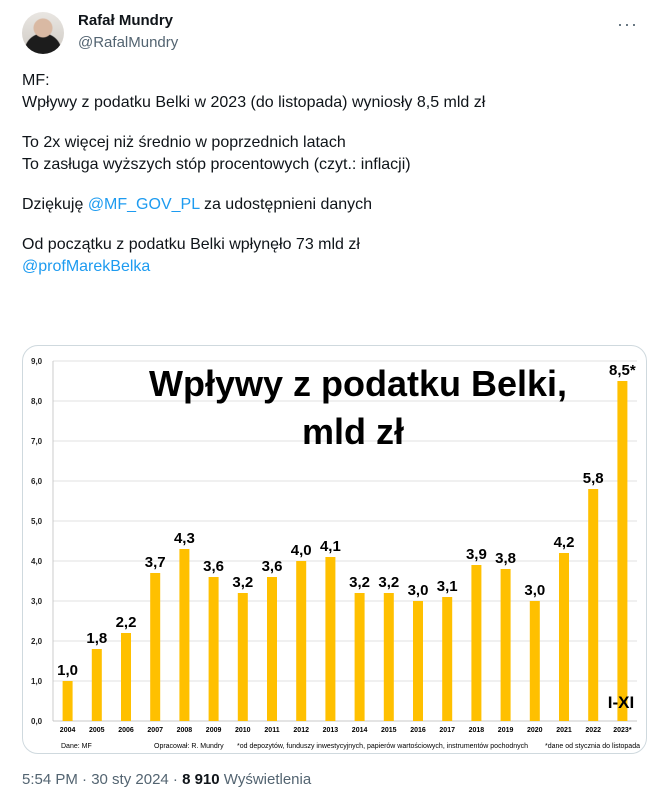 This screenshot has width=655, height=799. I want to click on y-tick-label: 2,0, so click(37, 641).